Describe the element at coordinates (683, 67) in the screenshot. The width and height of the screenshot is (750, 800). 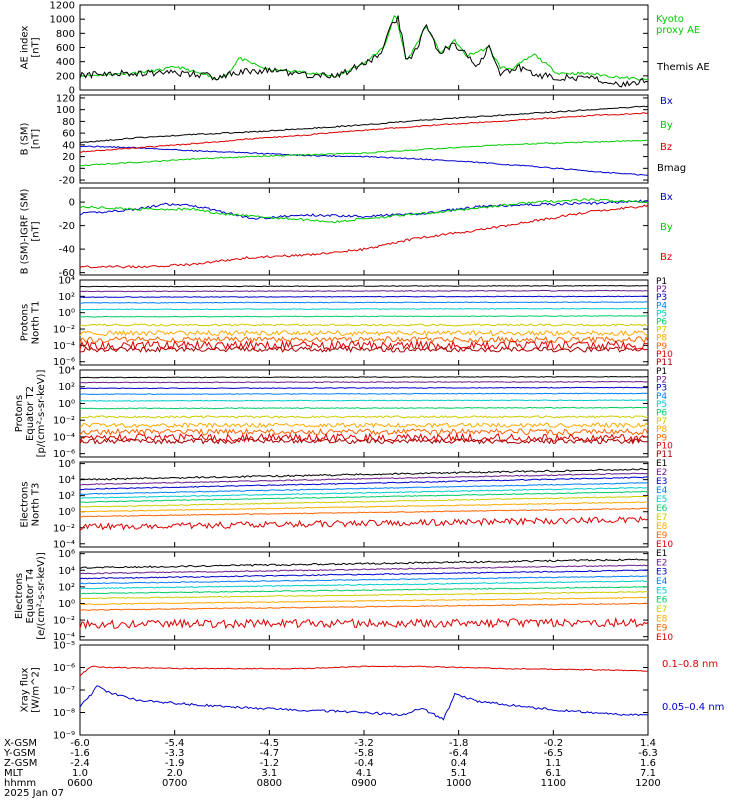
I see `legend-label: Themis AE` at that location.